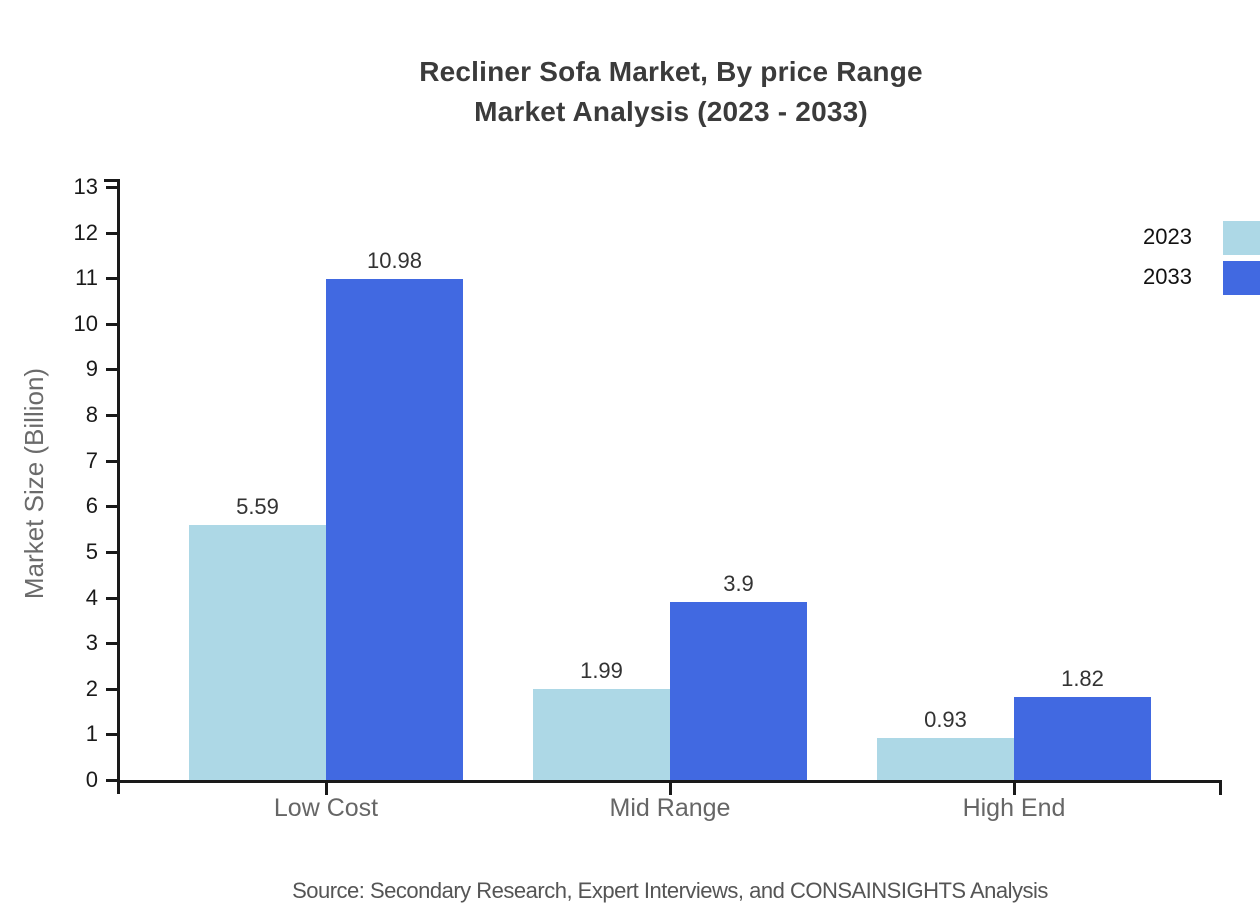 The image size is (1260, 920). Describe the element at coordinates (1167, 236) in the screenshot. I see `legend-label-2023: 2023` at that location.